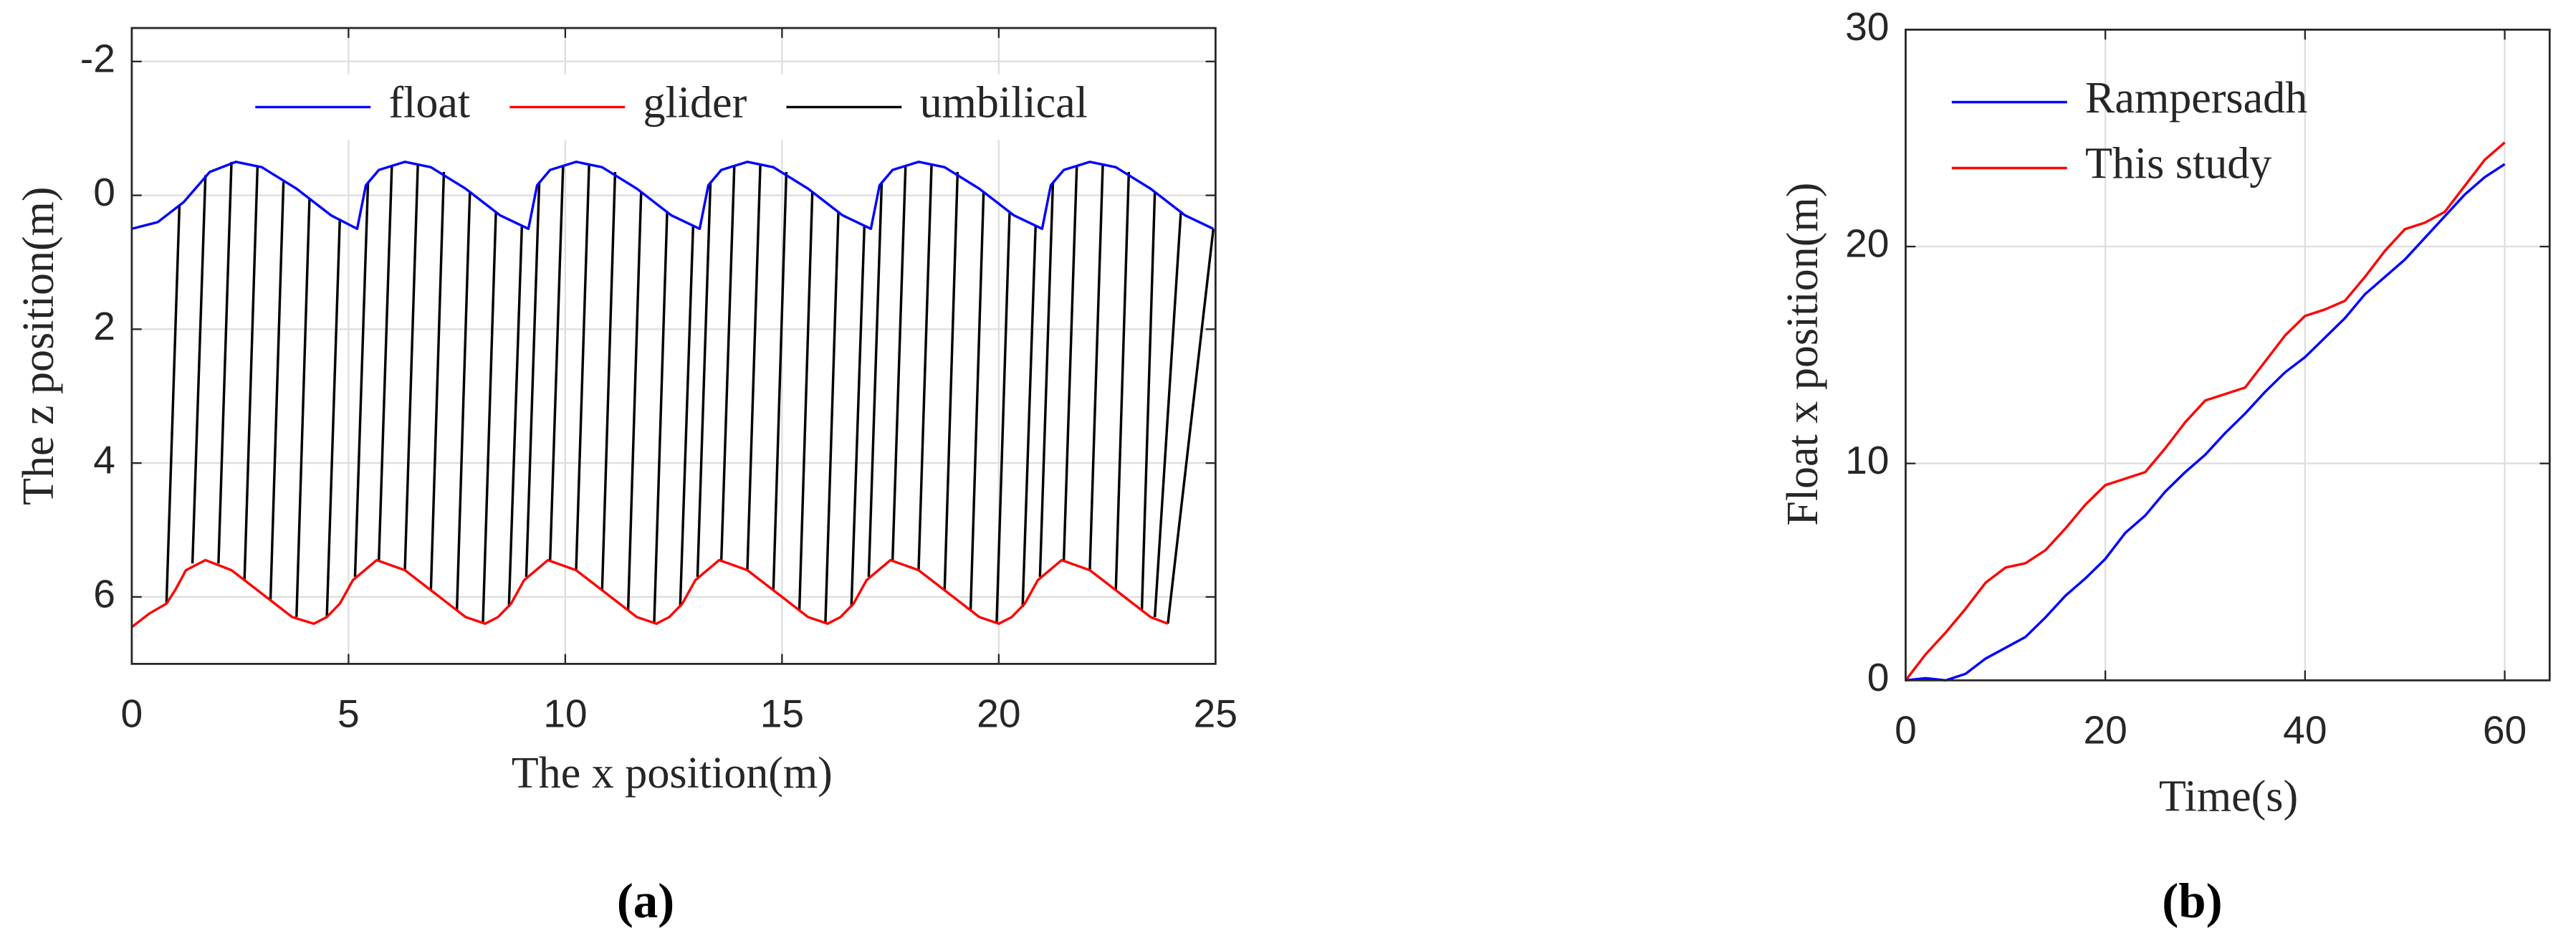 Image resolution: width=2576 pixels, height=951 pixels. Describe the element at coordinates (1867, 26) in the screenshot. I see `y-tick-label: 30` at that location.